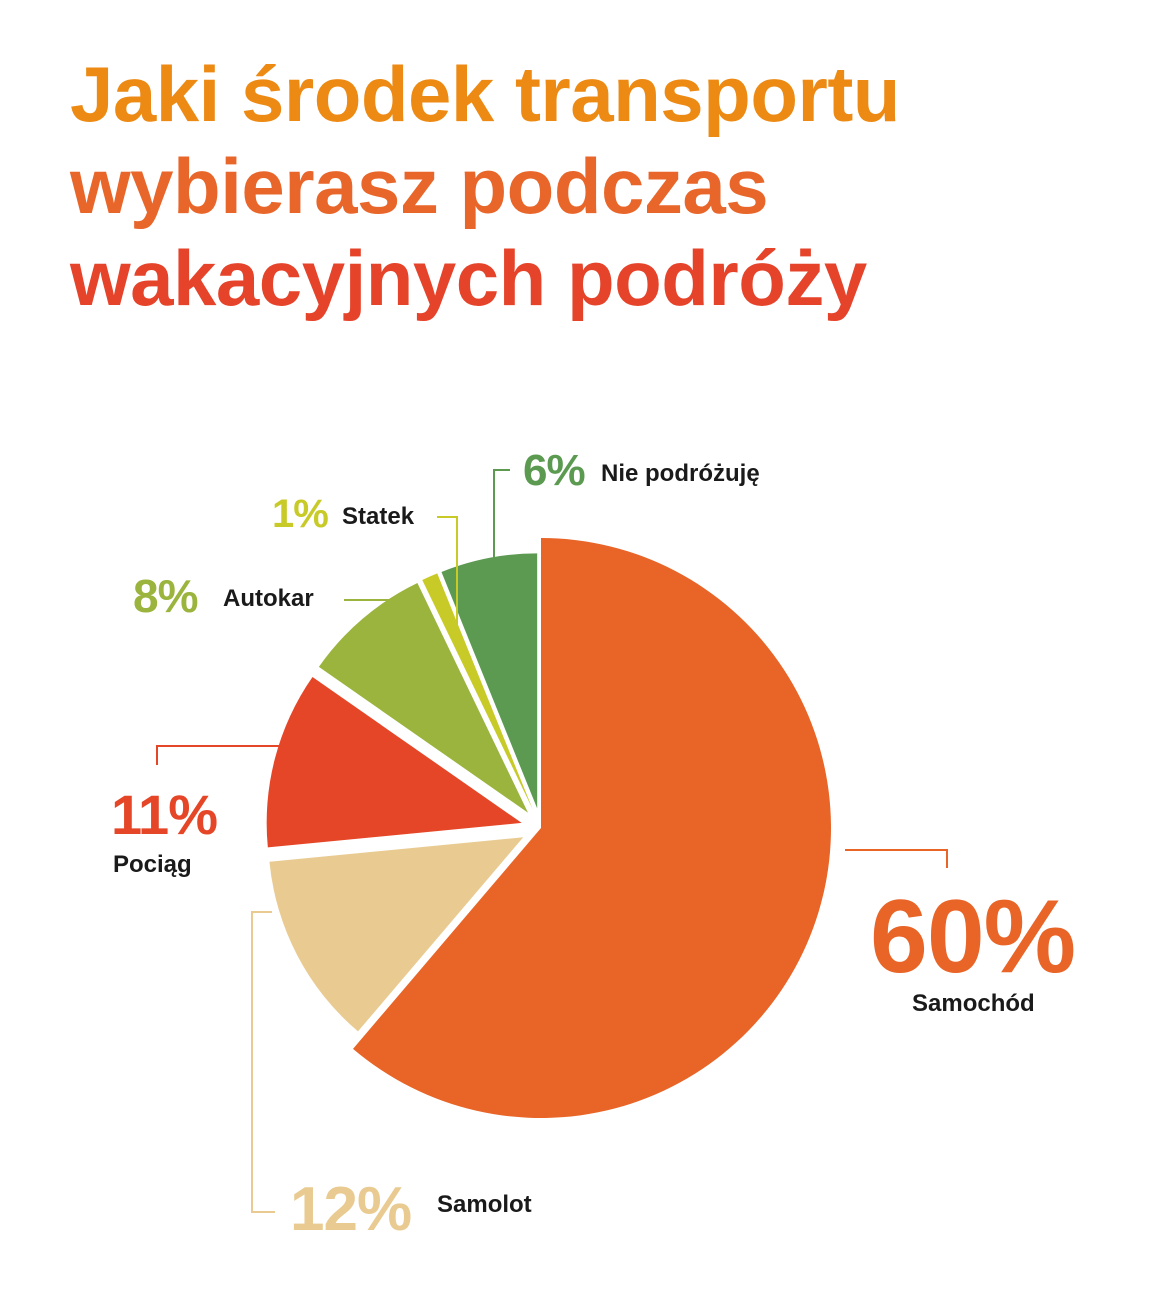 Image resolution: width=1166 pixels, height=1315 pixels. I want to click on category-label-statek: Statek, so click(378, 516).